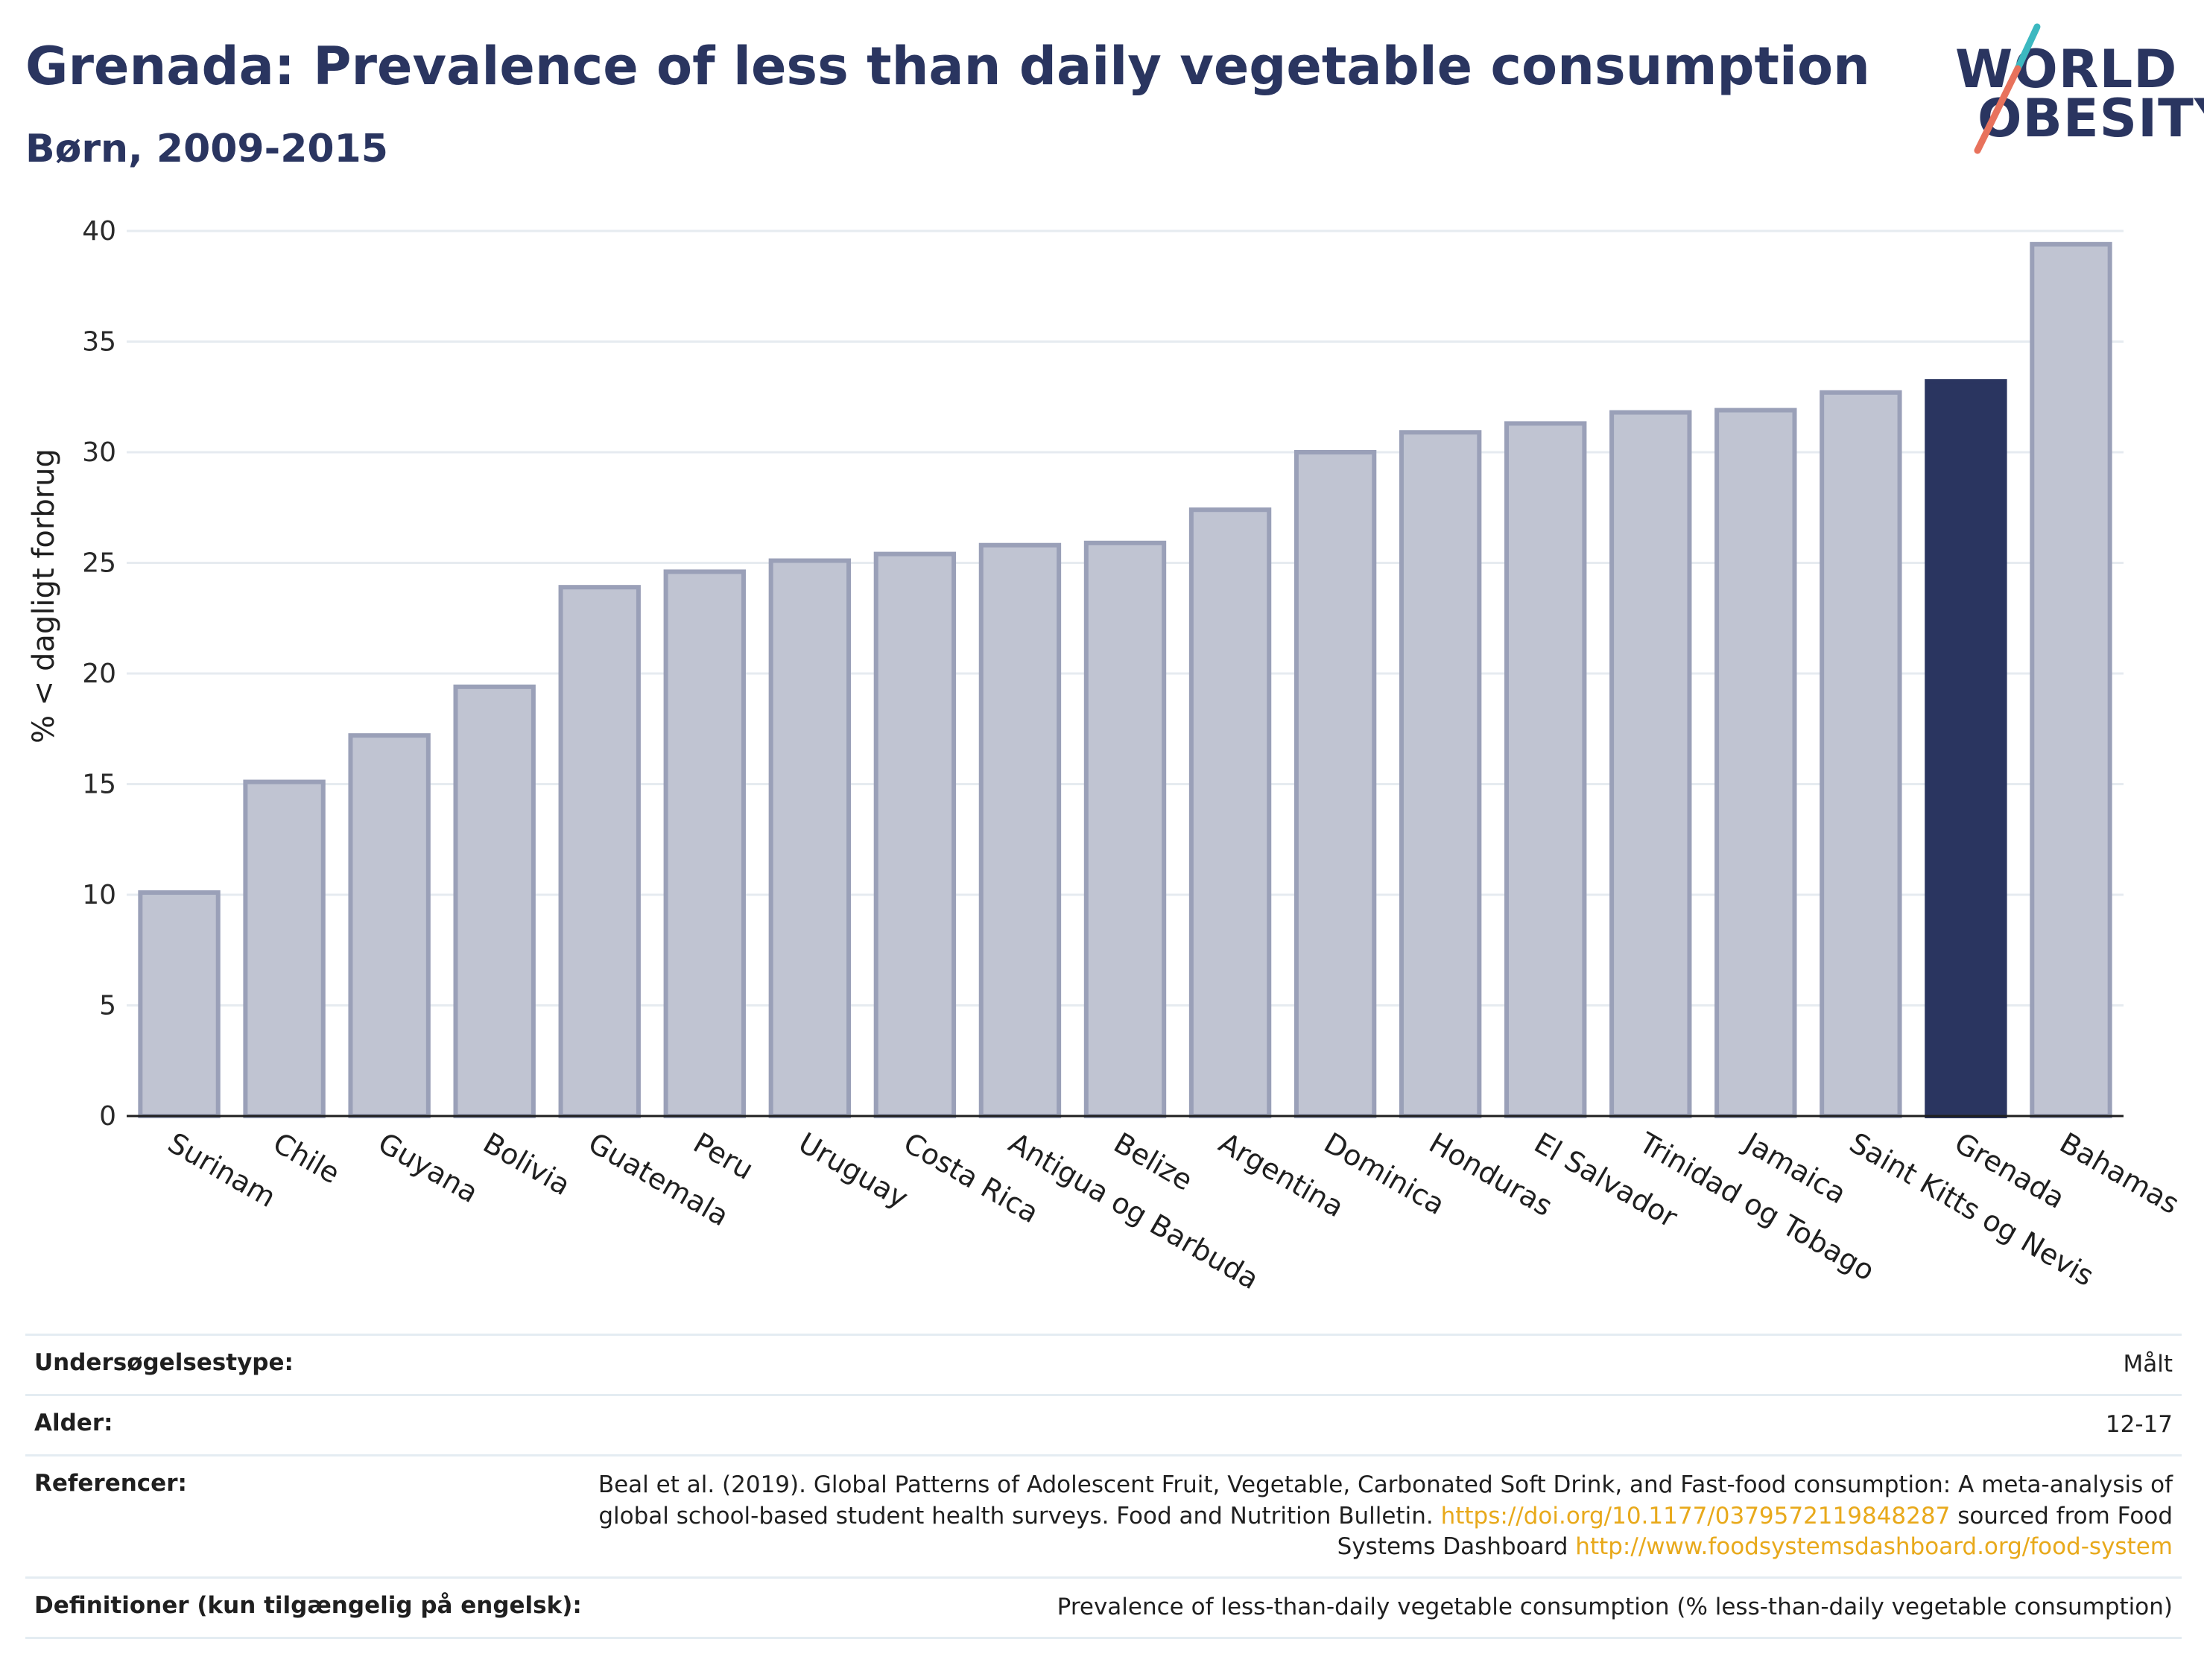  Describe the element at coordinates (284, 949) in the screenshot. I see `bar-chile` at that location.